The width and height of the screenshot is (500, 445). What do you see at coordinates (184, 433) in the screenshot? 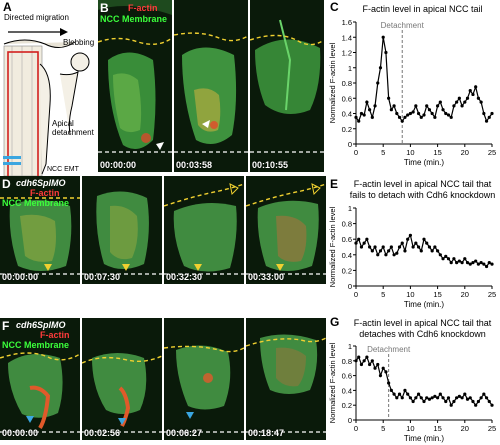
I see `row-f-timestamp-3: 00:06:27` at bounding box center [184, 433].